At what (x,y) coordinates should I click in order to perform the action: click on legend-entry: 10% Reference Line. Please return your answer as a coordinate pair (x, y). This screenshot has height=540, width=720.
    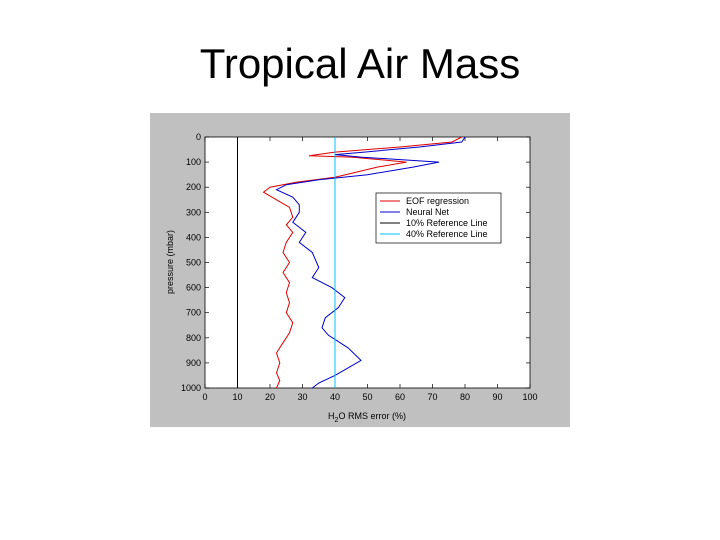
    Looking at the image, I should click on (447, 223).